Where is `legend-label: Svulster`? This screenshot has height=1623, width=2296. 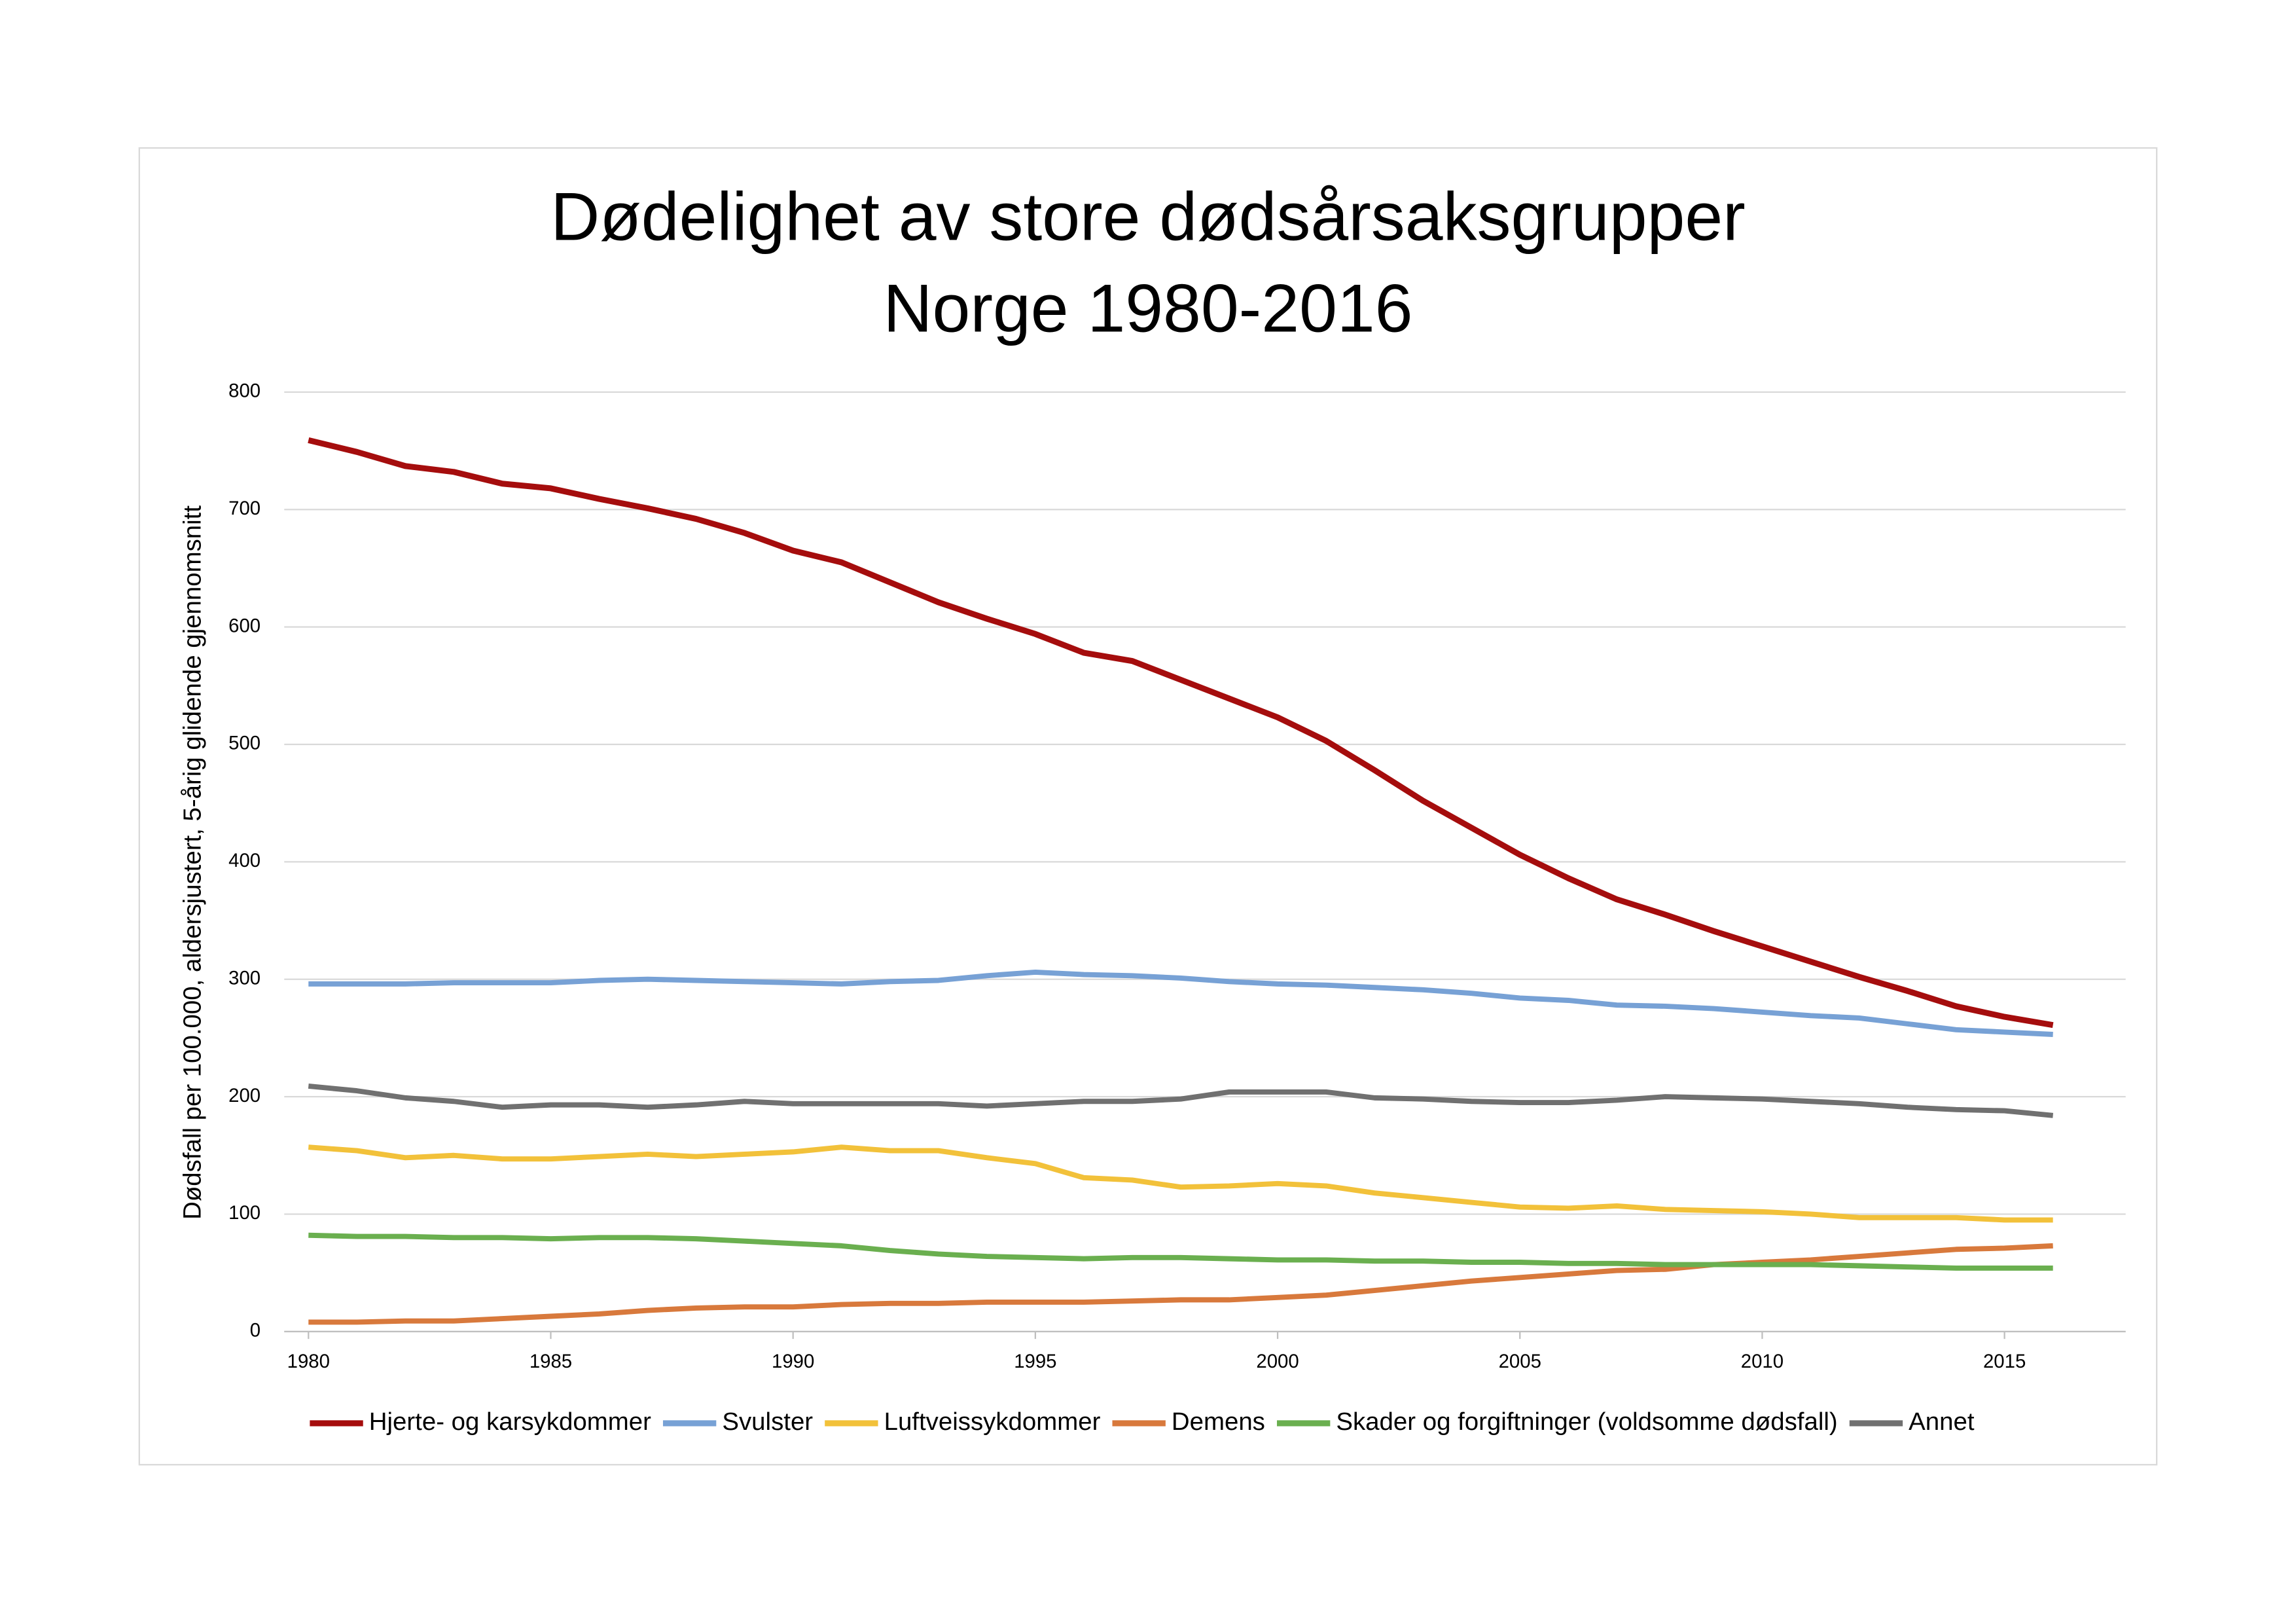
legend-label: Svulster is located at coordinates (767, 1422).